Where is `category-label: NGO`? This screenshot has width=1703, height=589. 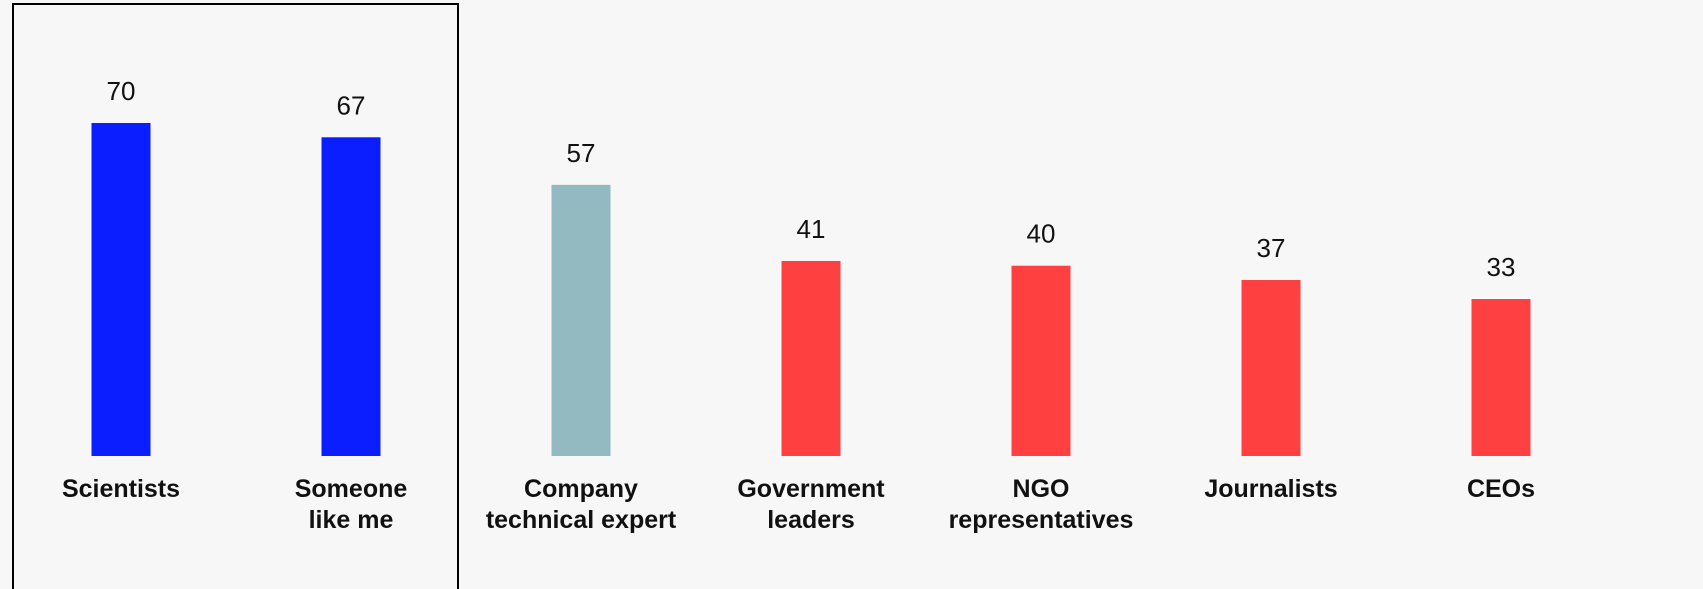
category-label: NGO is located at coordinates (1041, 489).